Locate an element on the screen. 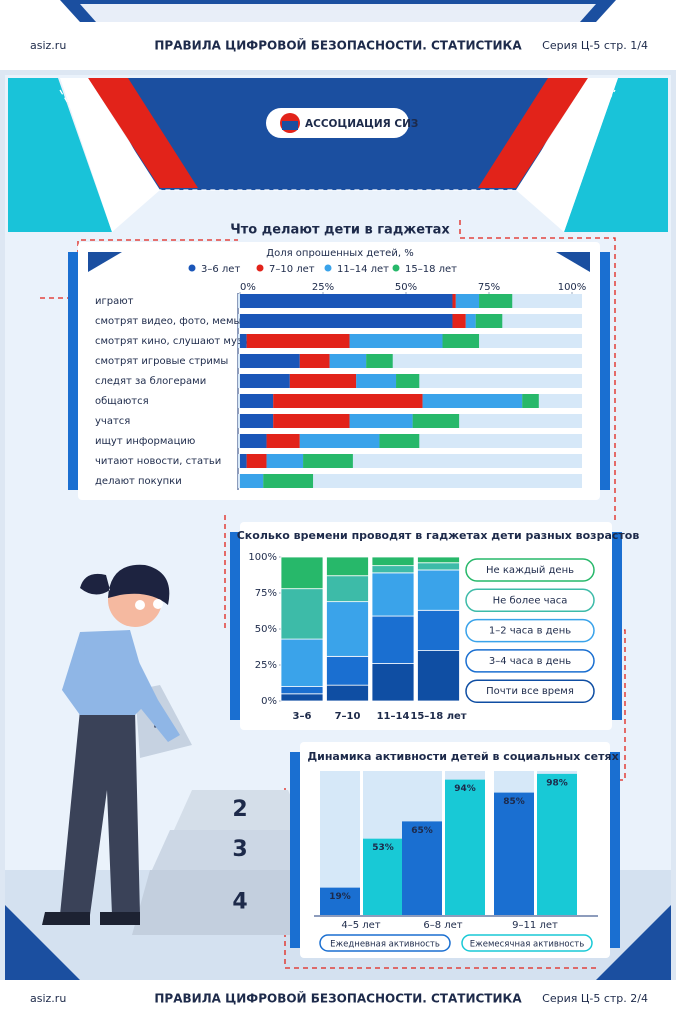  value-label: 85% is located at coordinates (514, 802).